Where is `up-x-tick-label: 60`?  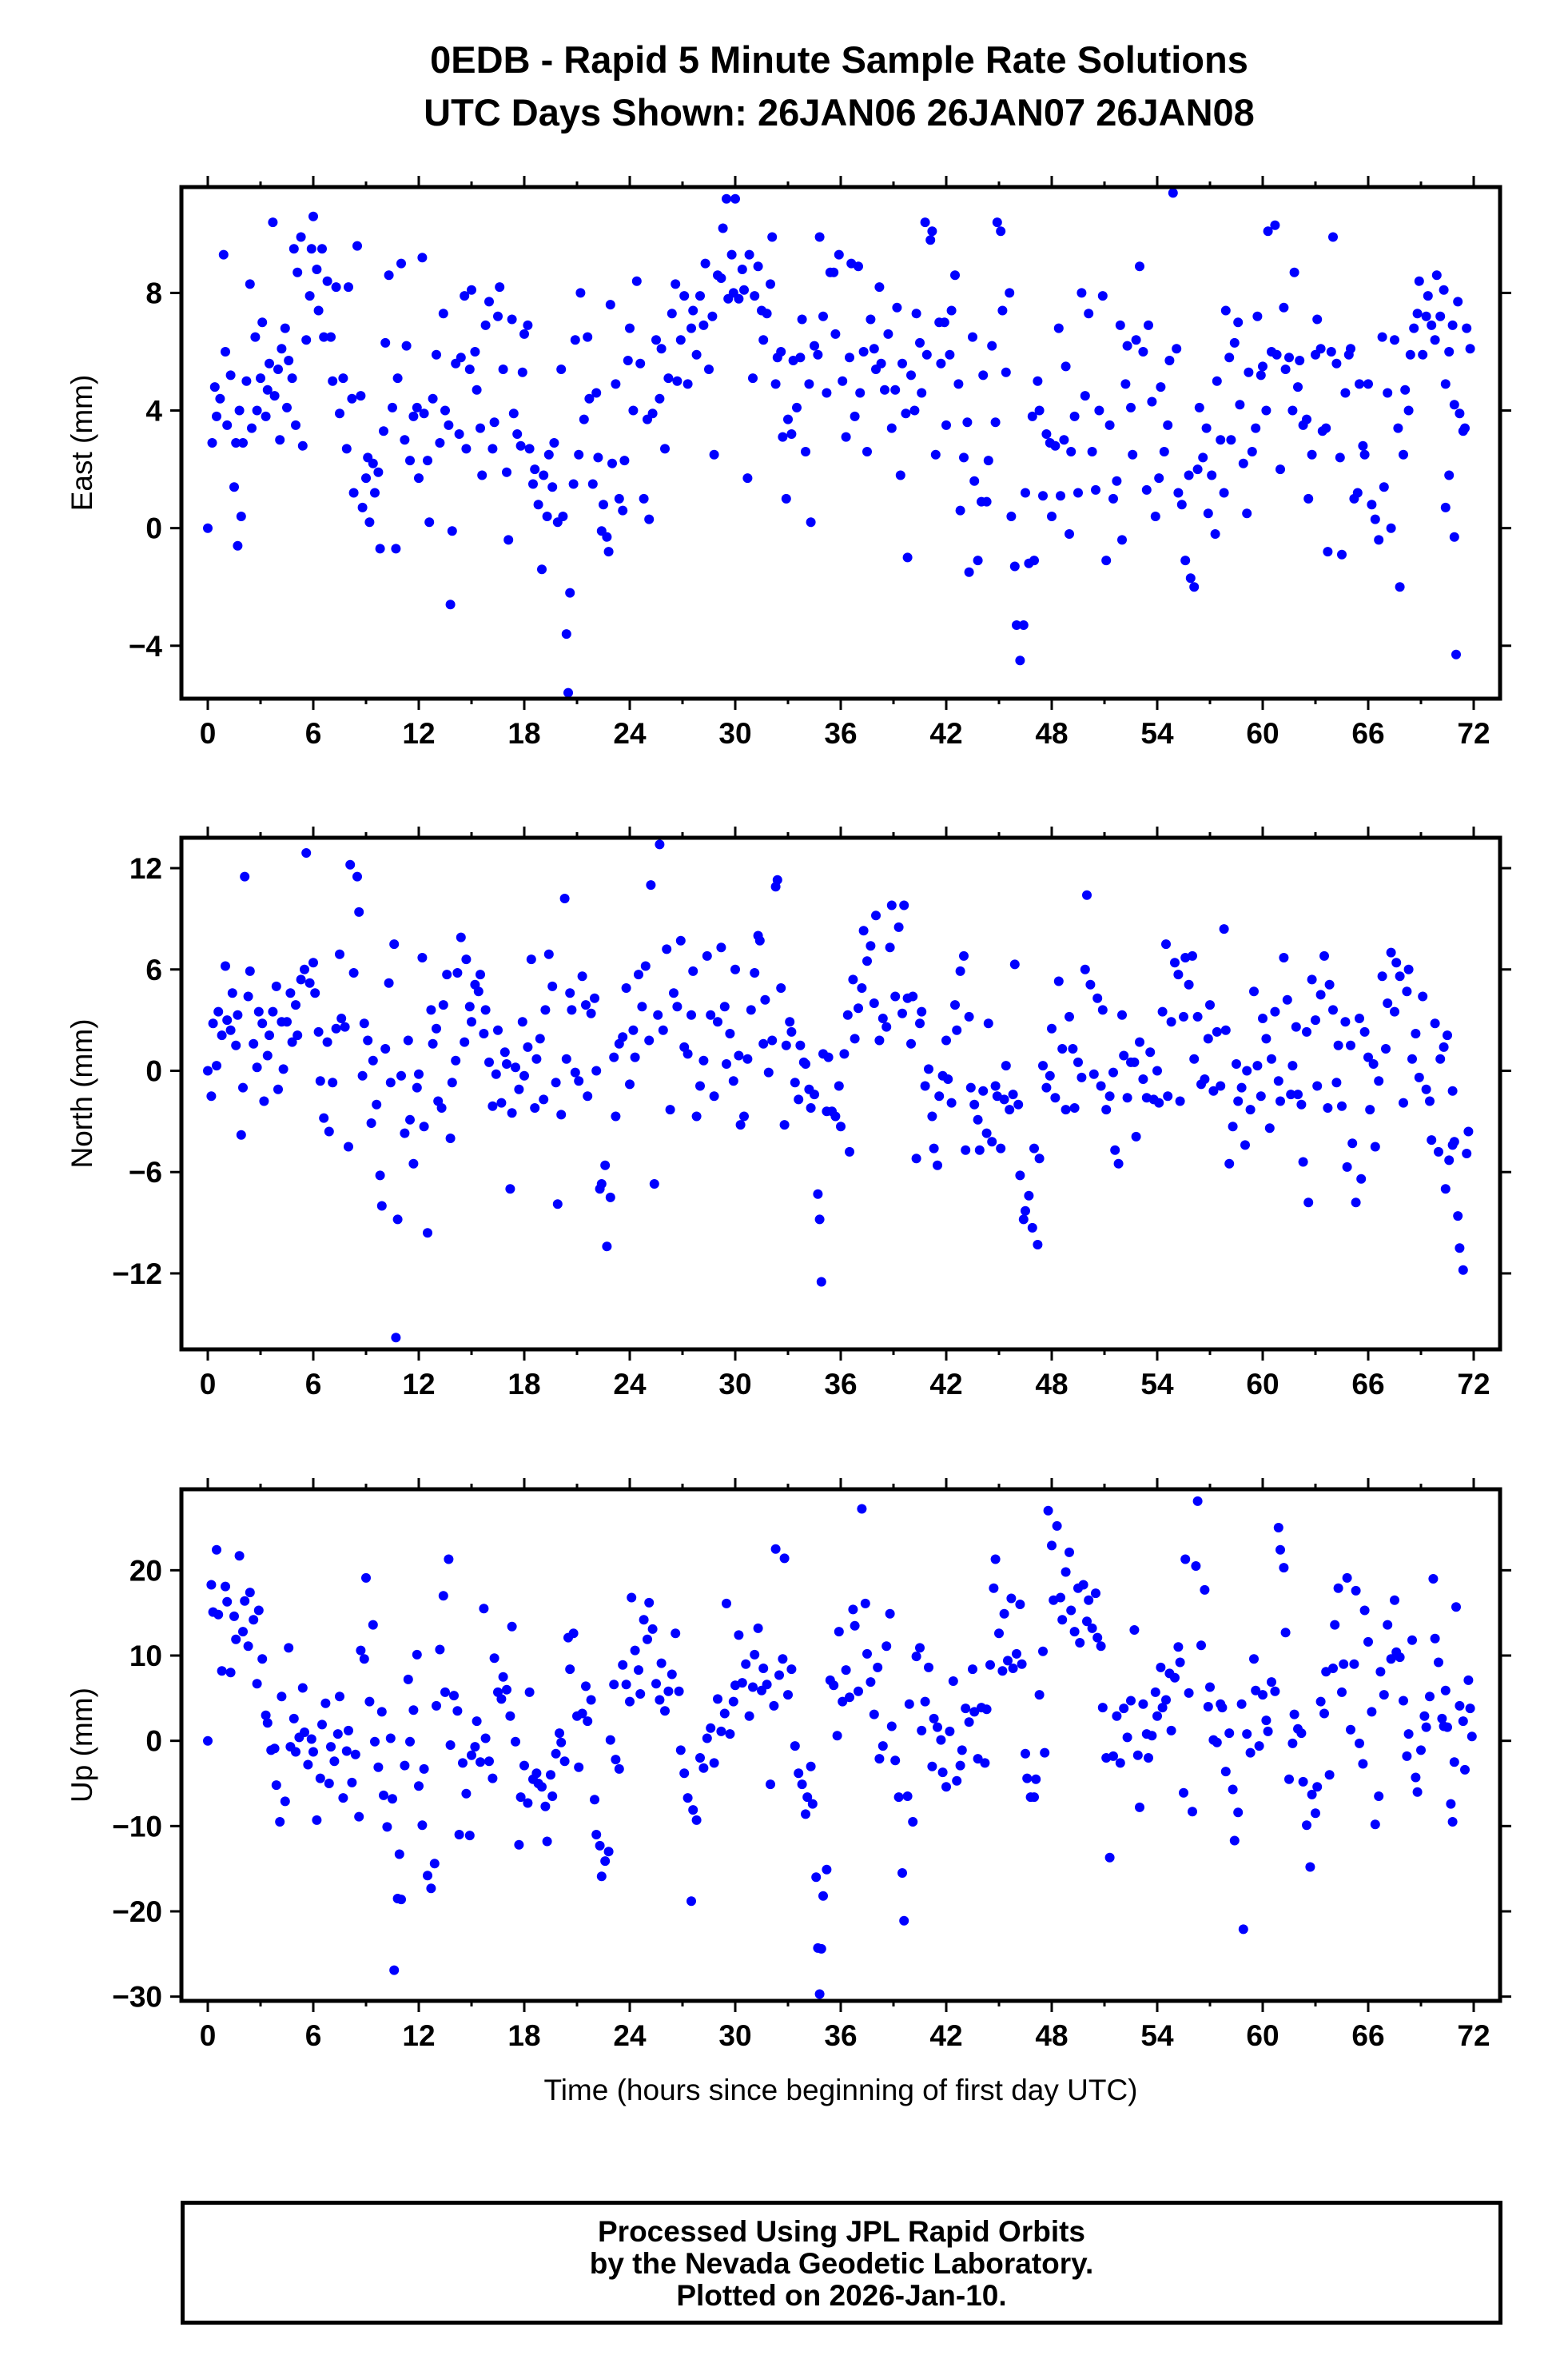
up-x-tick-label: 60 is located at coordinates (1262, 2035).